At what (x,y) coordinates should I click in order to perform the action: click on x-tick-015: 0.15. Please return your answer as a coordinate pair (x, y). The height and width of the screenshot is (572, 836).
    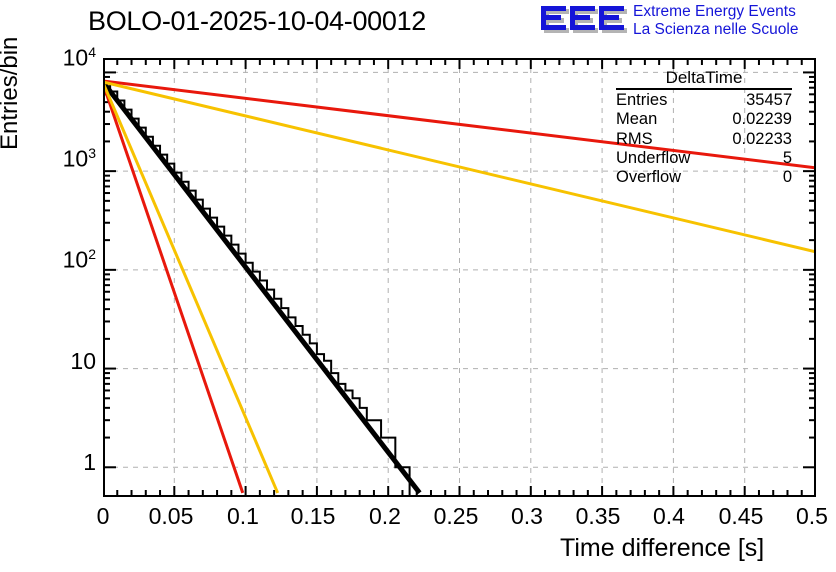
    Looking at the image, I should click on (313, 516).